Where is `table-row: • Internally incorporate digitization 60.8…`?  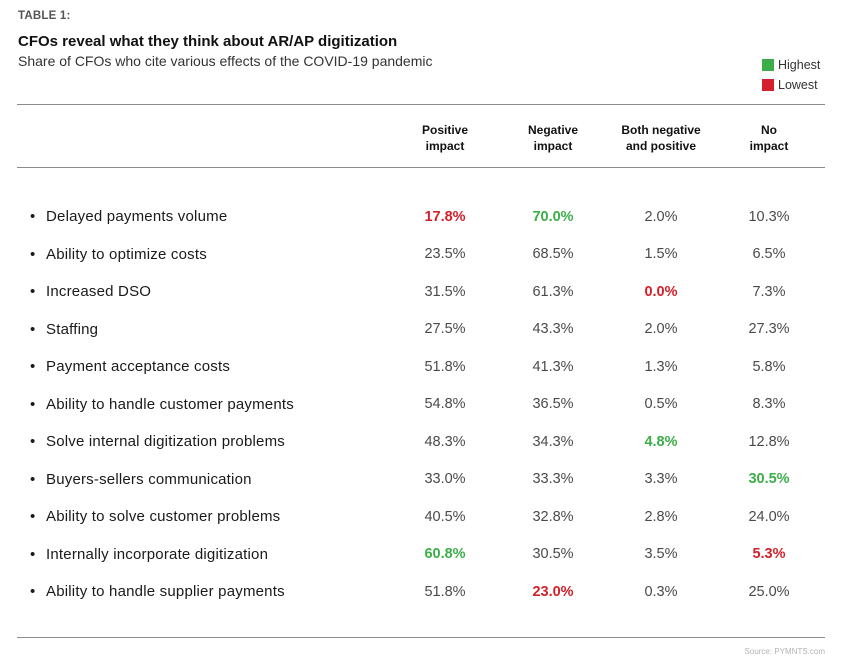 table-row: • Internally incorporate digitization 60.8… is located at coordinates (426, 555).